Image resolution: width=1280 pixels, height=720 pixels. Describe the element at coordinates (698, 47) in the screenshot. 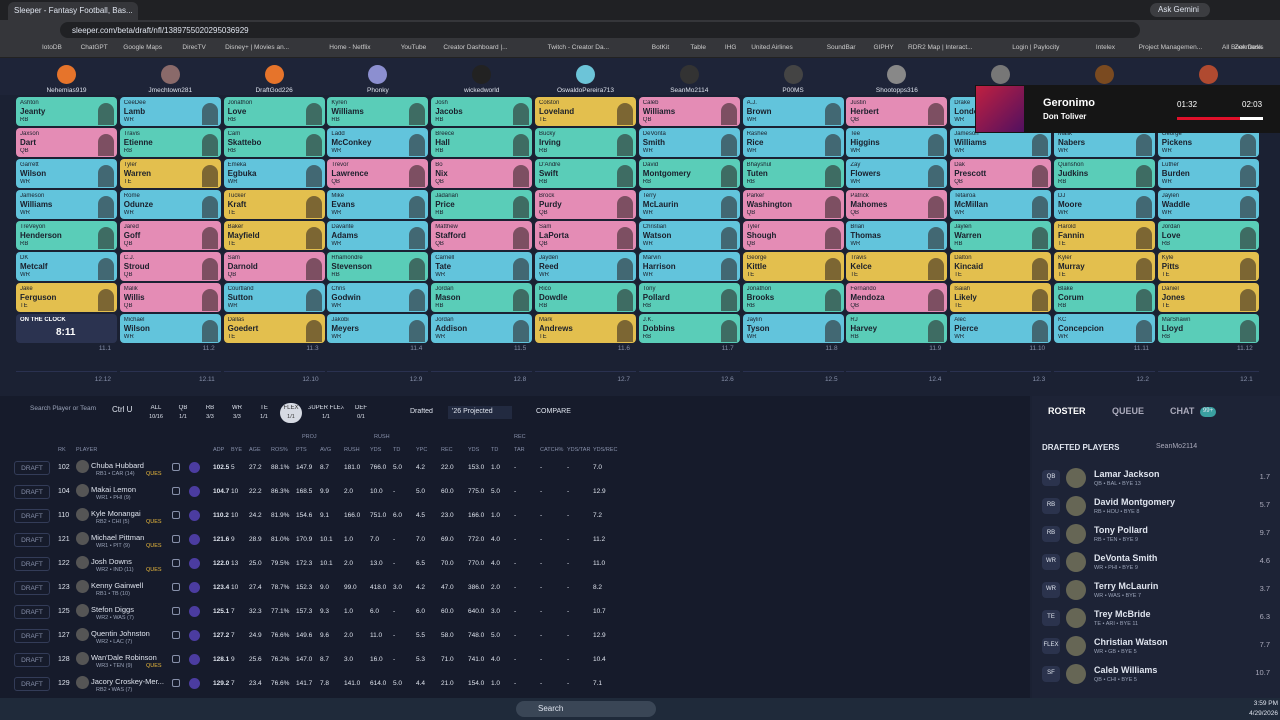

I see `bookmark: Table` at that location.